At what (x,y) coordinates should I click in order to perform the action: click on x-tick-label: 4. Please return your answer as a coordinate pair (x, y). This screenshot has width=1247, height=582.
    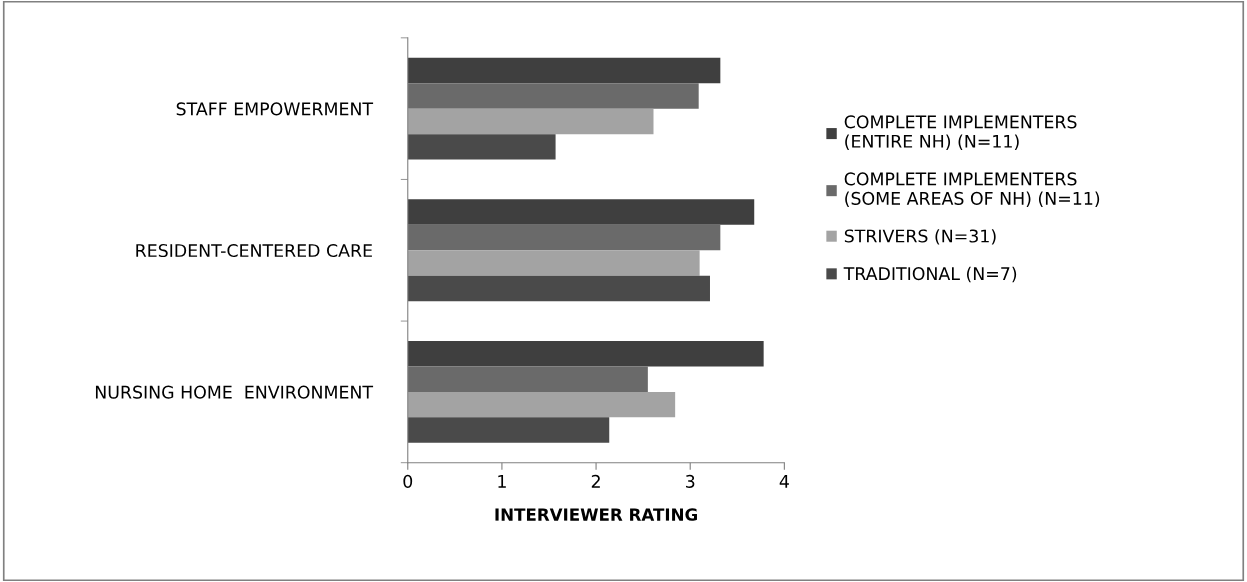
    Looking at the image, I should click on (784, 481).